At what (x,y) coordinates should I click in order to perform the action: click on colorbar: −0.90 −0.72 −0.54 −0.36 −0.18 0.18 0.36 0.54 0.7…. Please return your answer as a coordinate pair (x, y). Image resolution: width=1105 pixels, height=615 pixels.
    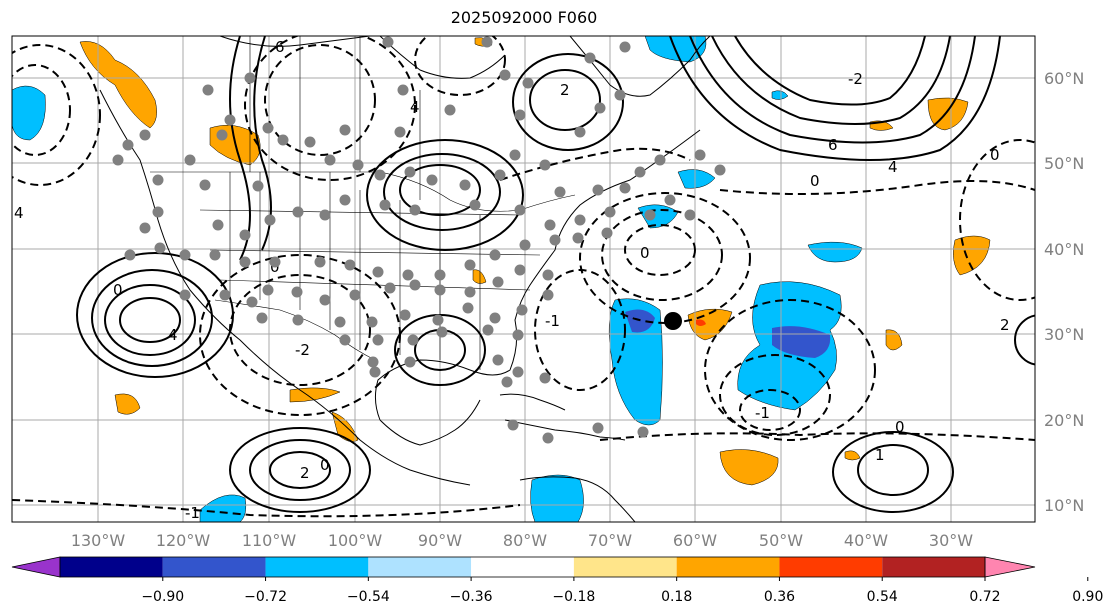
    Looking at the image, I should click on (557, 580).